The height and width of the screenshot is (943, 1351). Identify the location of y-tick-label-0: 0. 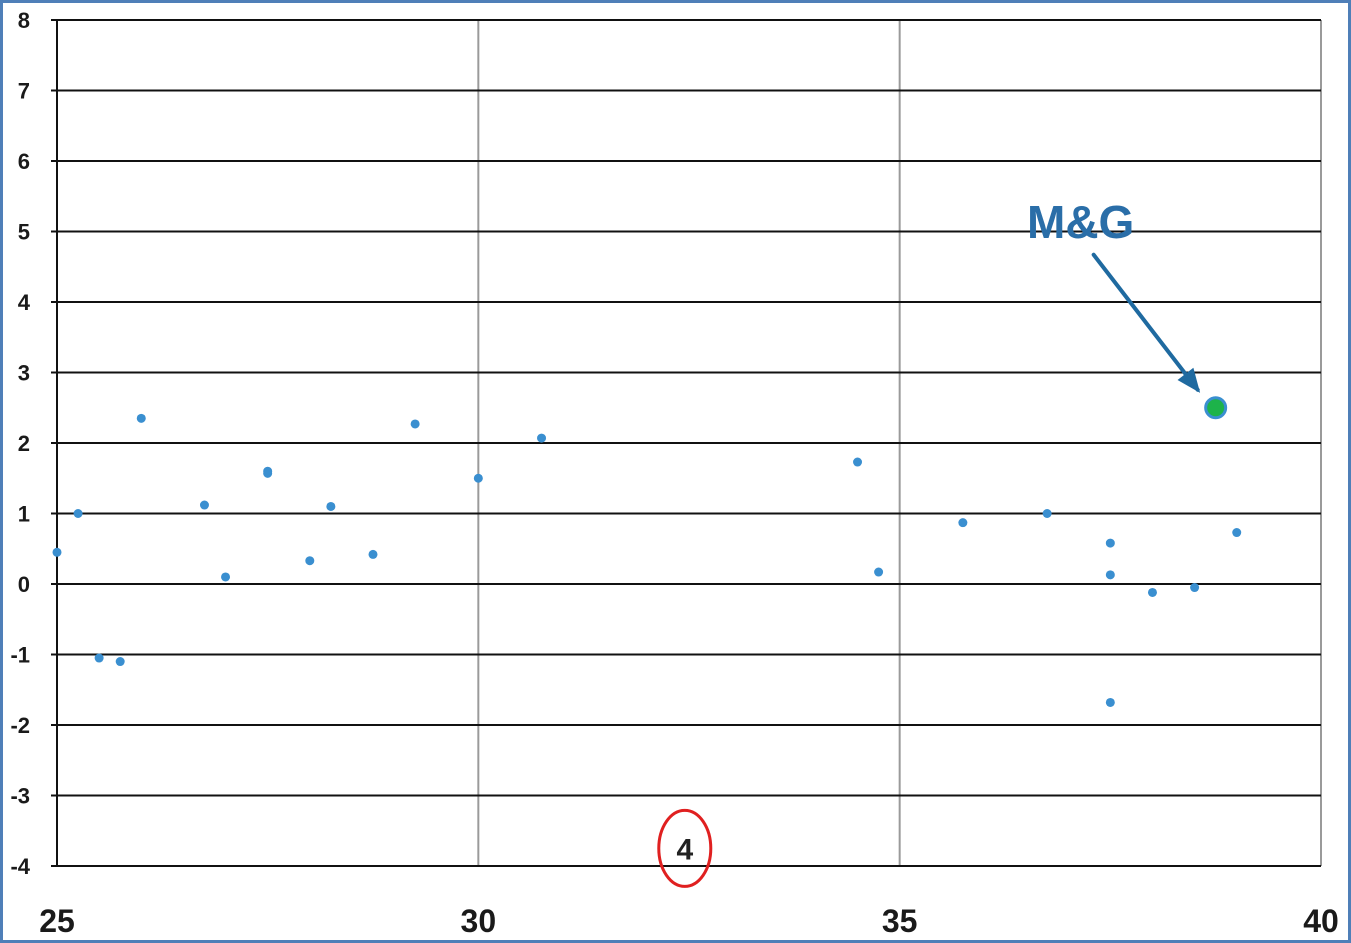
(24, 584).